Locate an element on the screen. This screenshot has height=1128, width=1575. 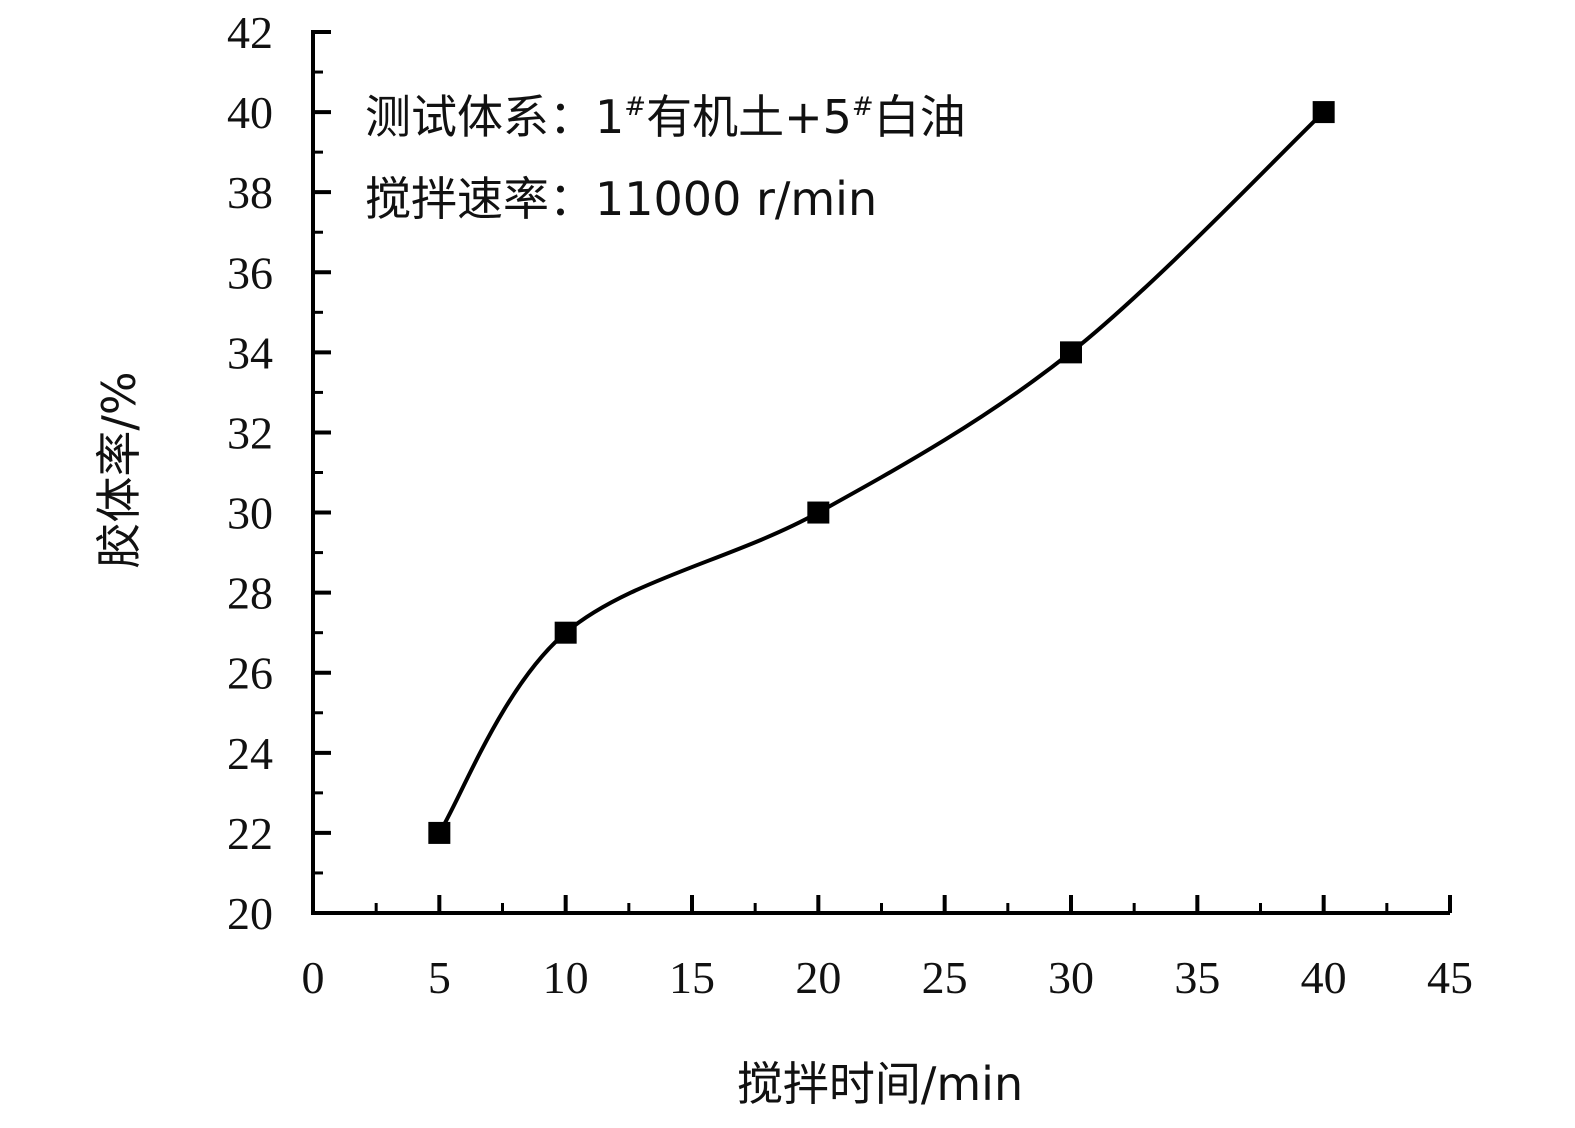
y-tick-label: 26 is located at coordinates (250, 673).